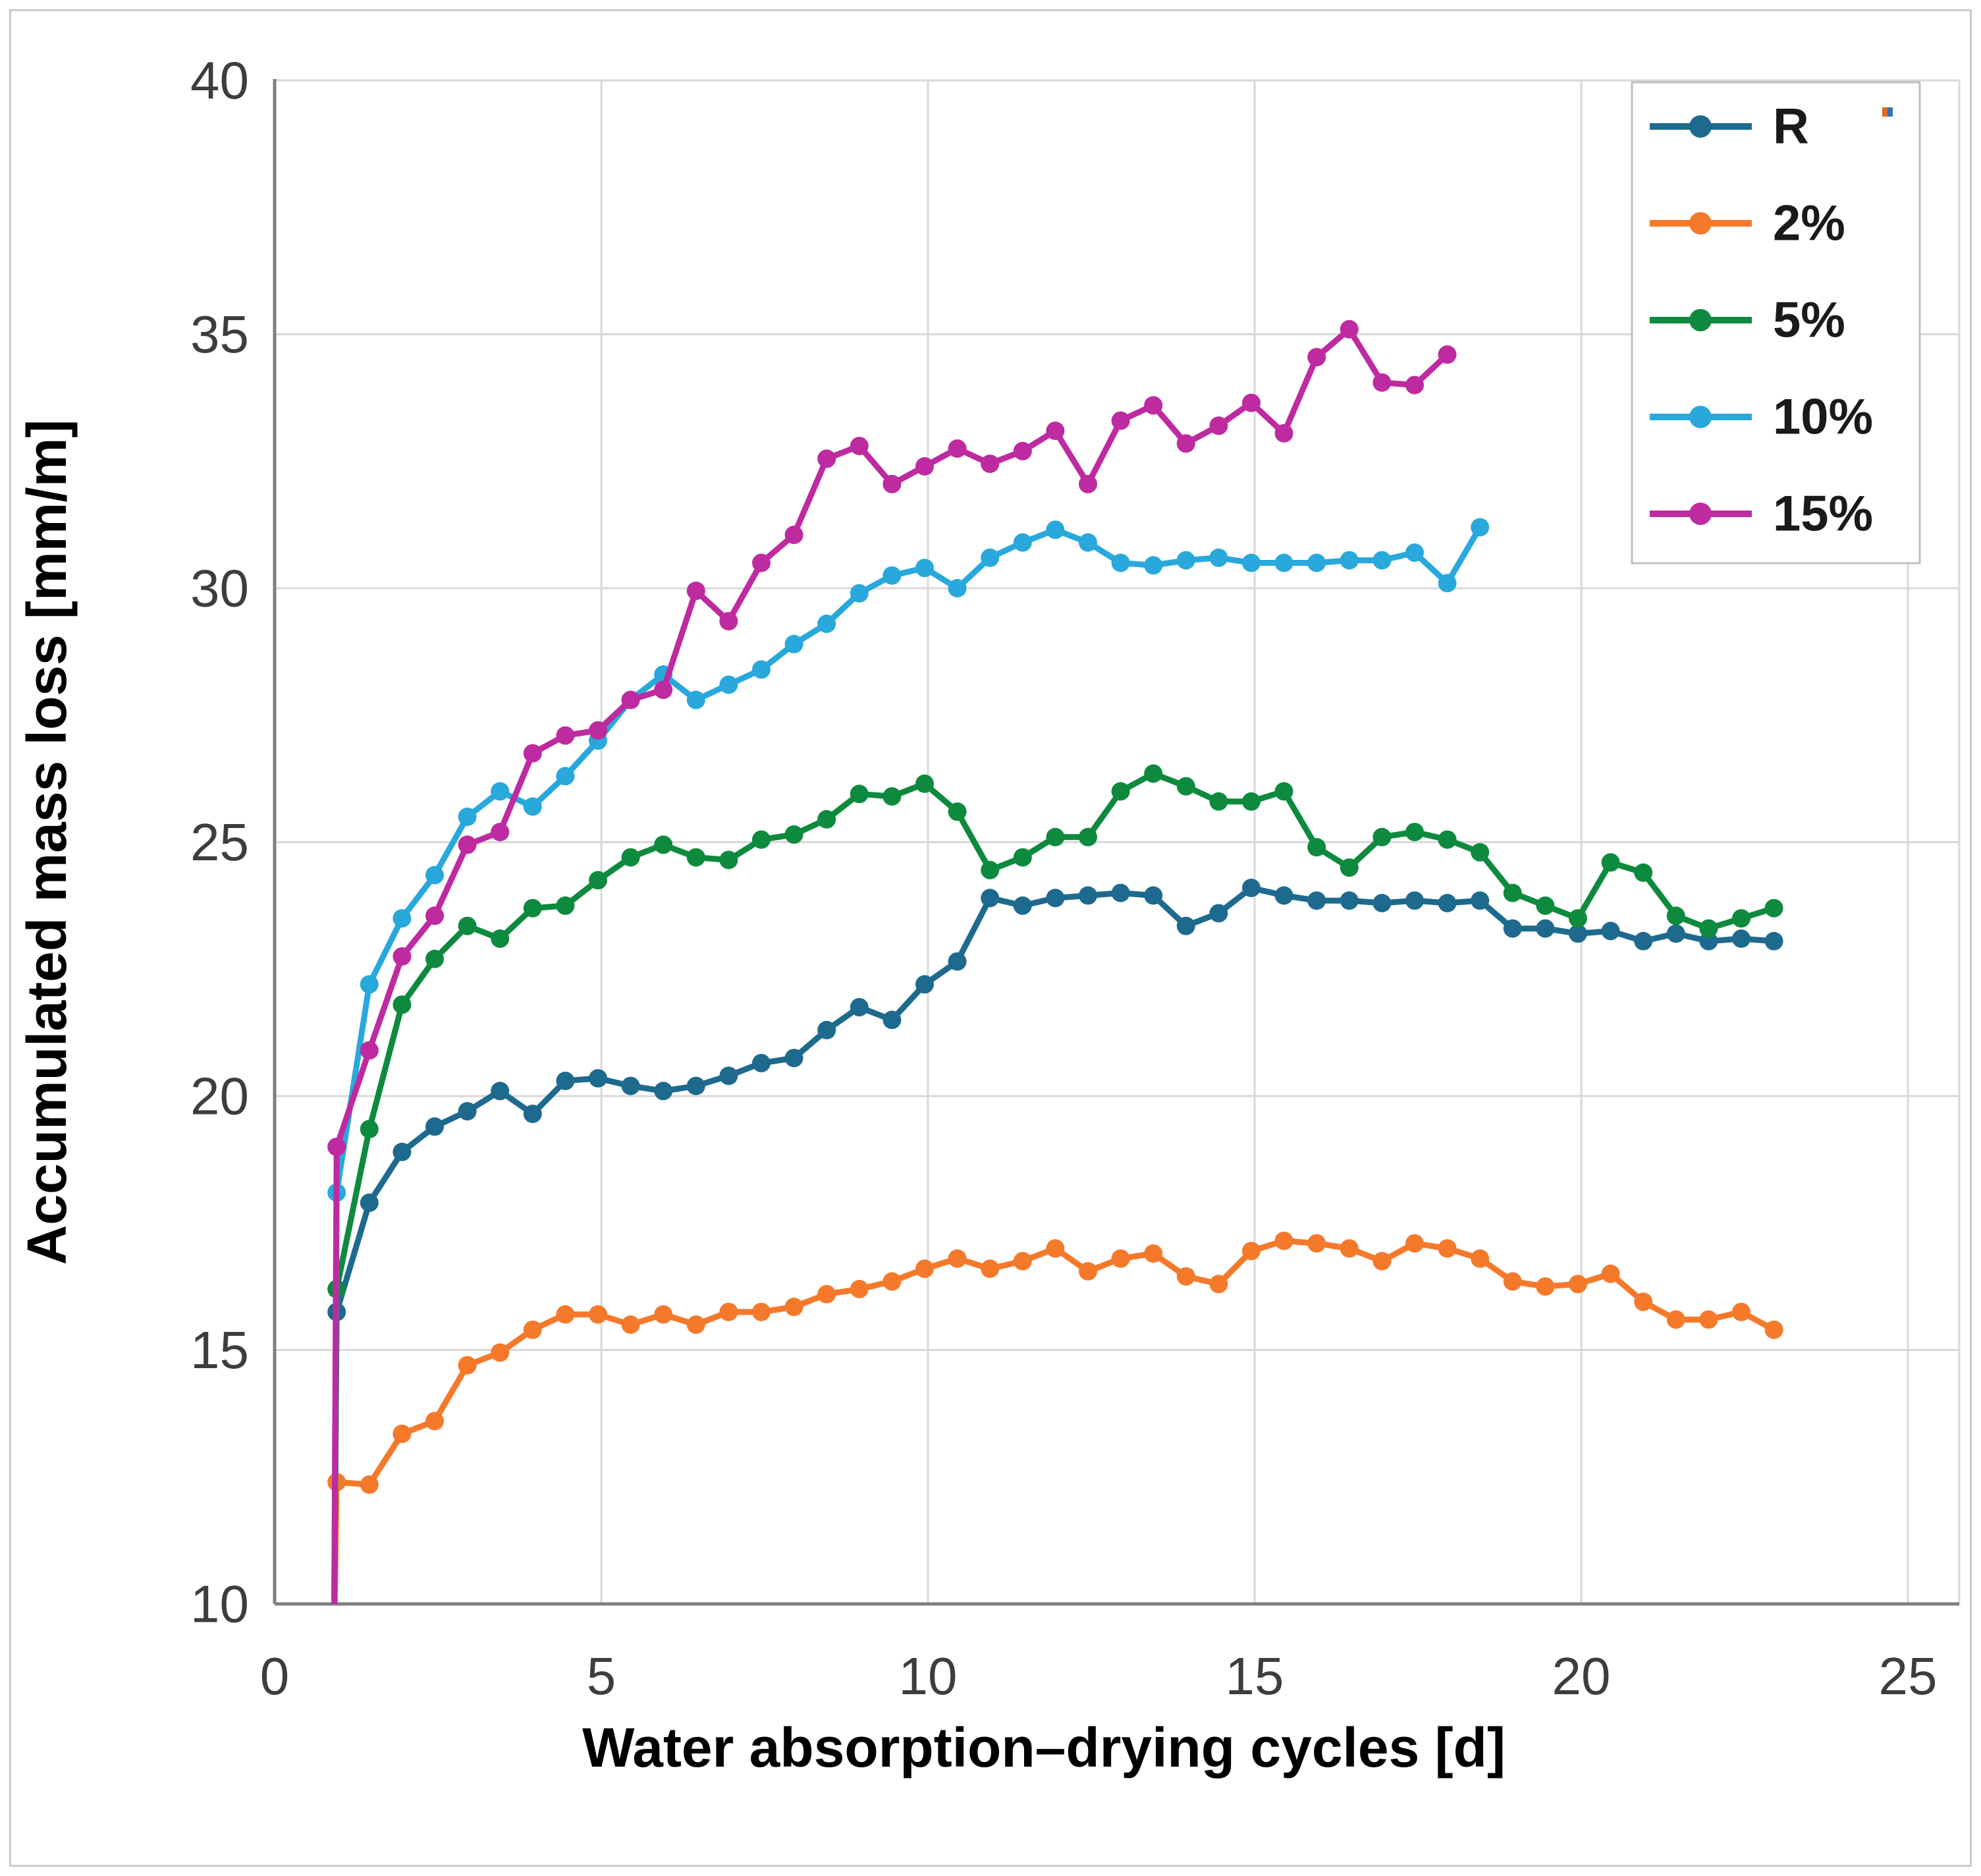  What do you see at coordinates (1791, 127) in the screenshot?
I see `legend-label: R` at bounding box center [1791, 127].